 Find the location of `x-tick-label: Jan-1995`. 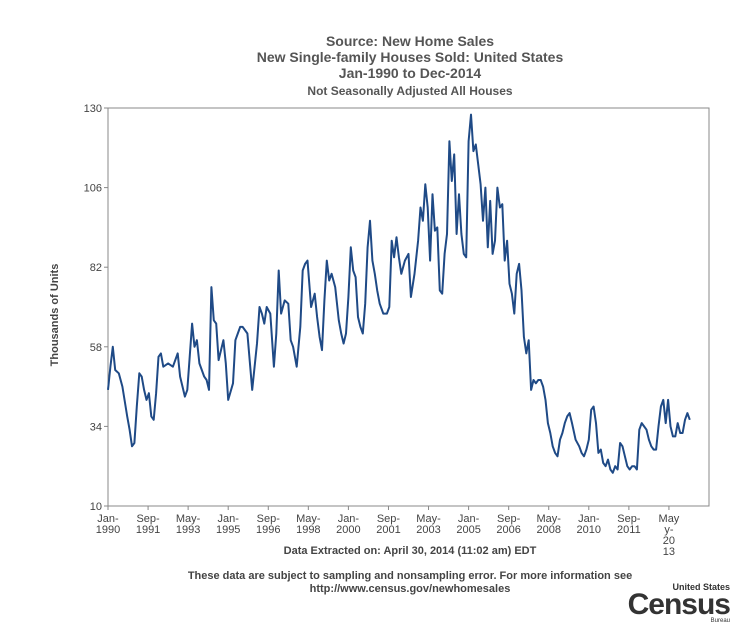

x-tick-label: Jan-1995 is located at coordinates (228, 524).